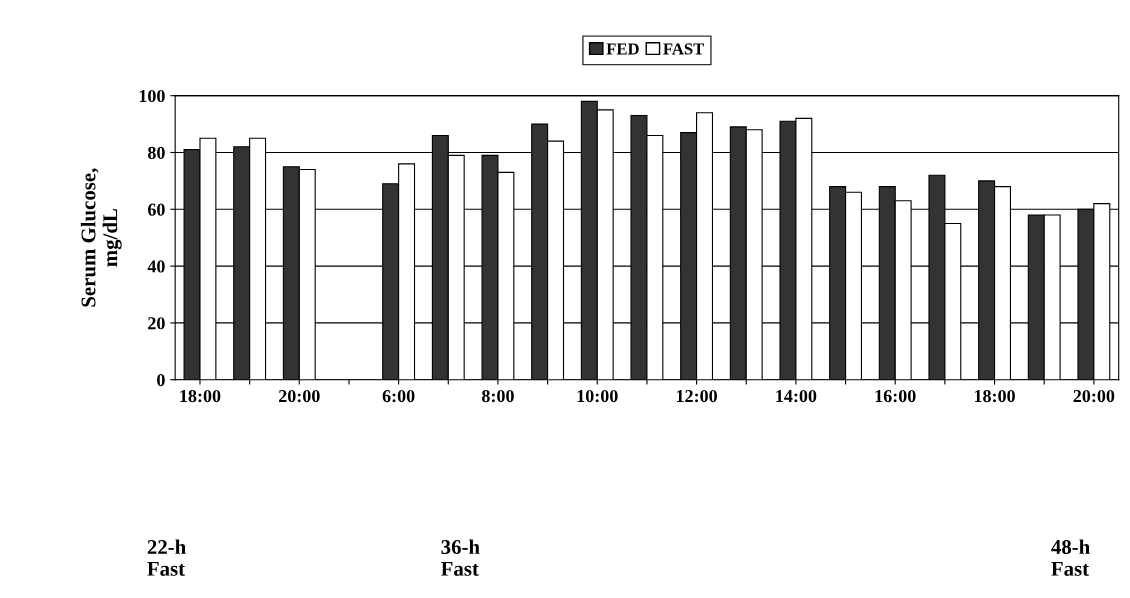 The height and width of the screenshot is (598, 1130). What do you see at coordinates (498, 396) in the screenshot?
I see `x-tick-label: 8:00` at bounding box center [498, 396].